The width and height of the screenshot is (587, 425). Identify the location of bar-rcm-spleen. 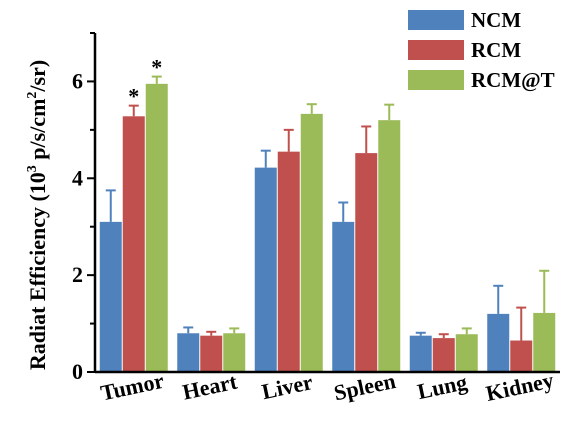
(366, 262).